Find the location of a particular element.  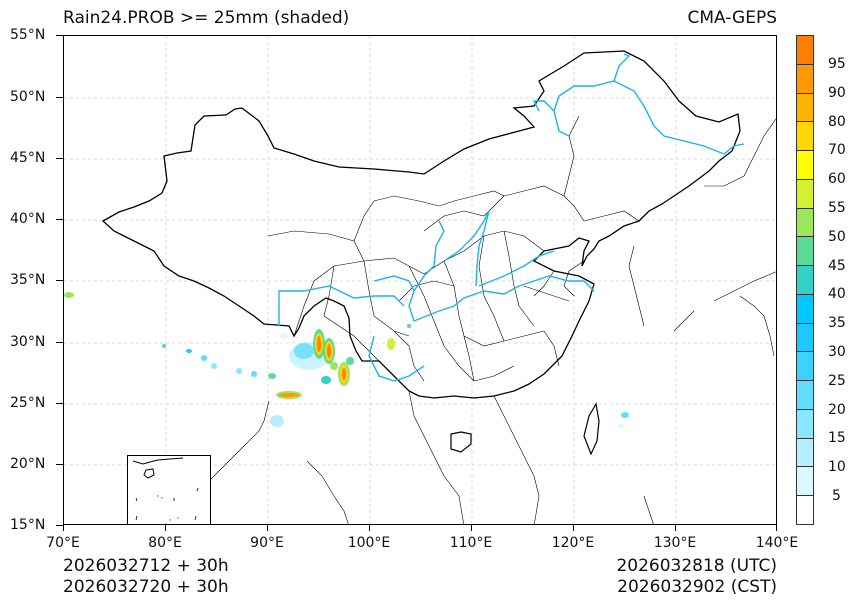

inset-islands is located at coordinates (167, 504).